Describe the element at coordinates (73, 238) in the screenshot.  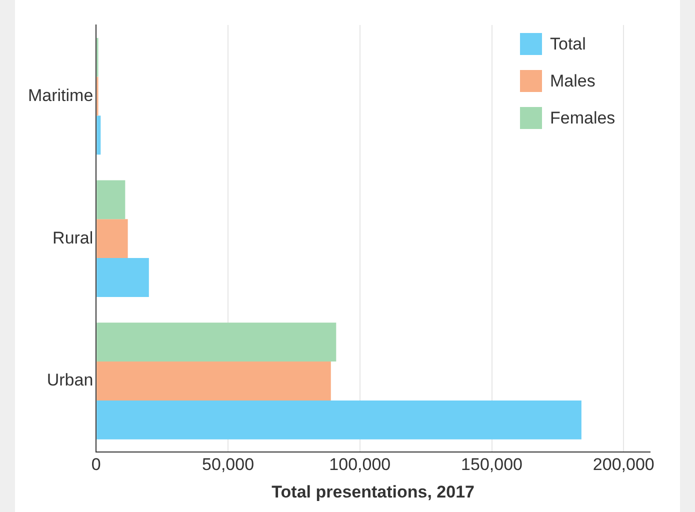
I see `y-tick-label: Rural` at that location.